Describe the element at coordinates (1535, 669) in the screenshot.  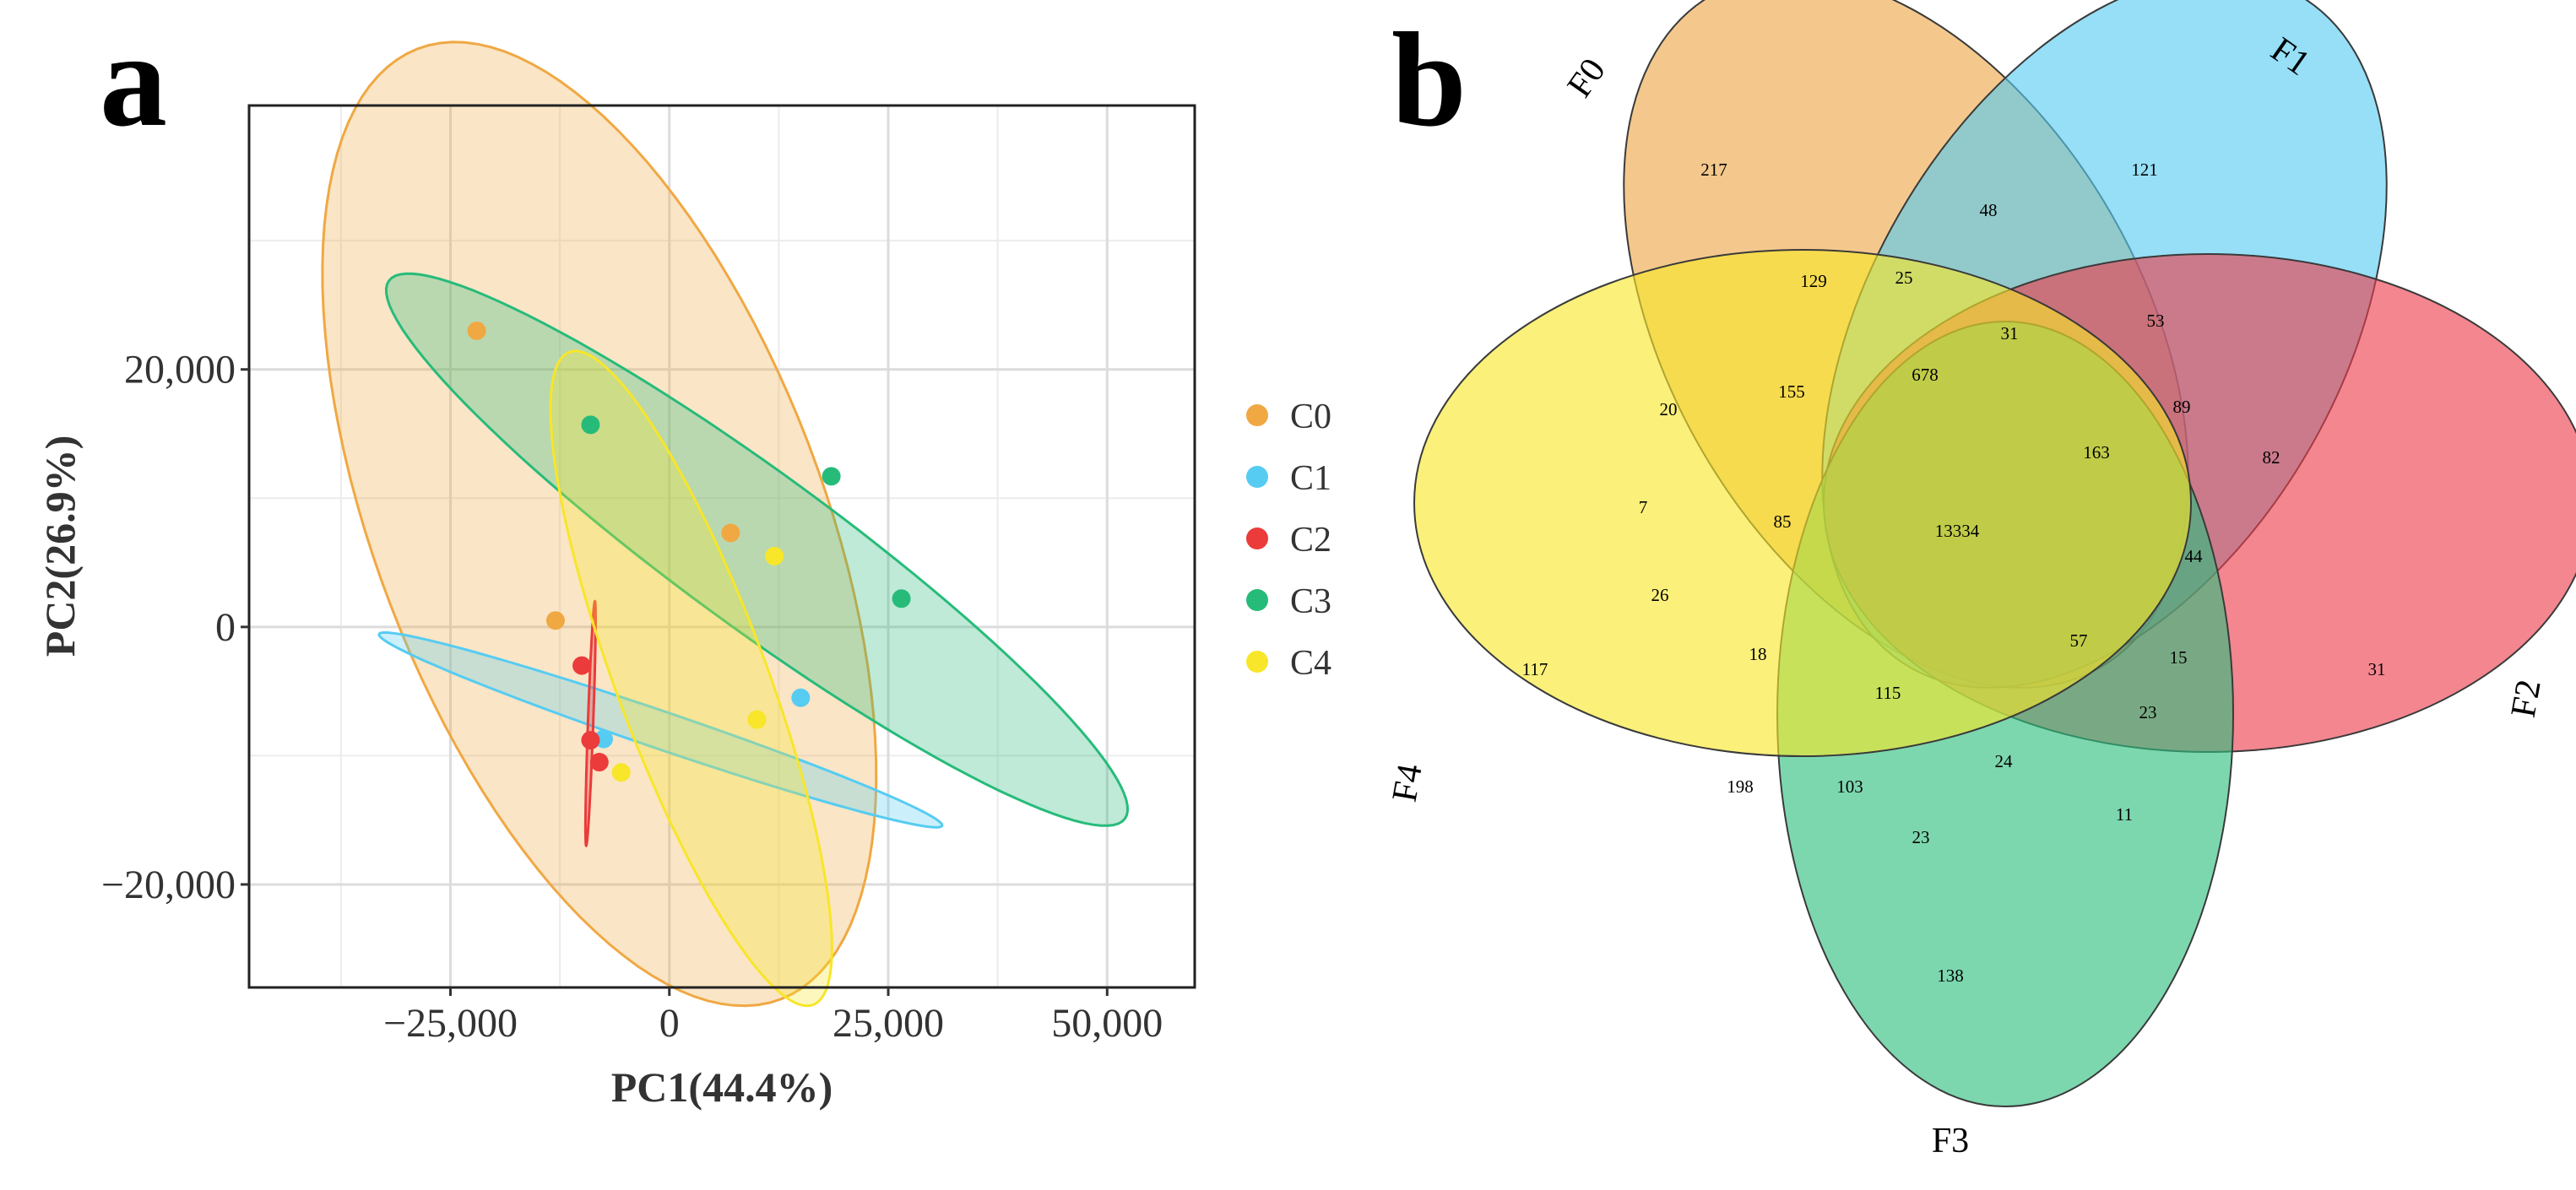
I see `venn-region-count: 117` at that location.